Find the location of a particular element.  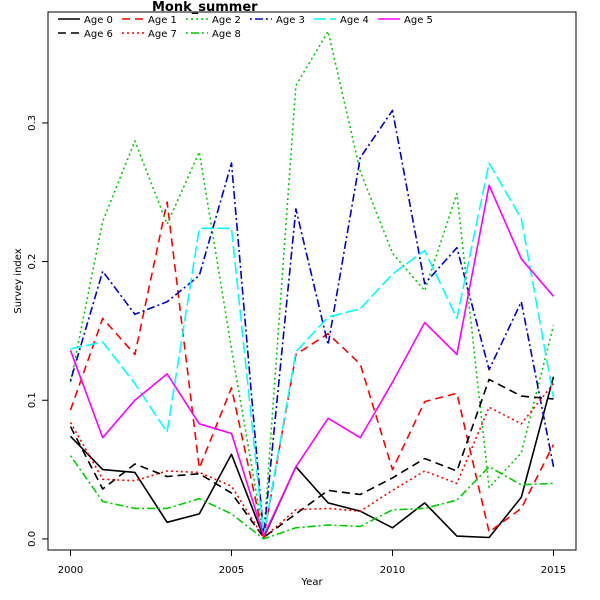

legend-label: Age 5 is located at coordinates (418, 20).